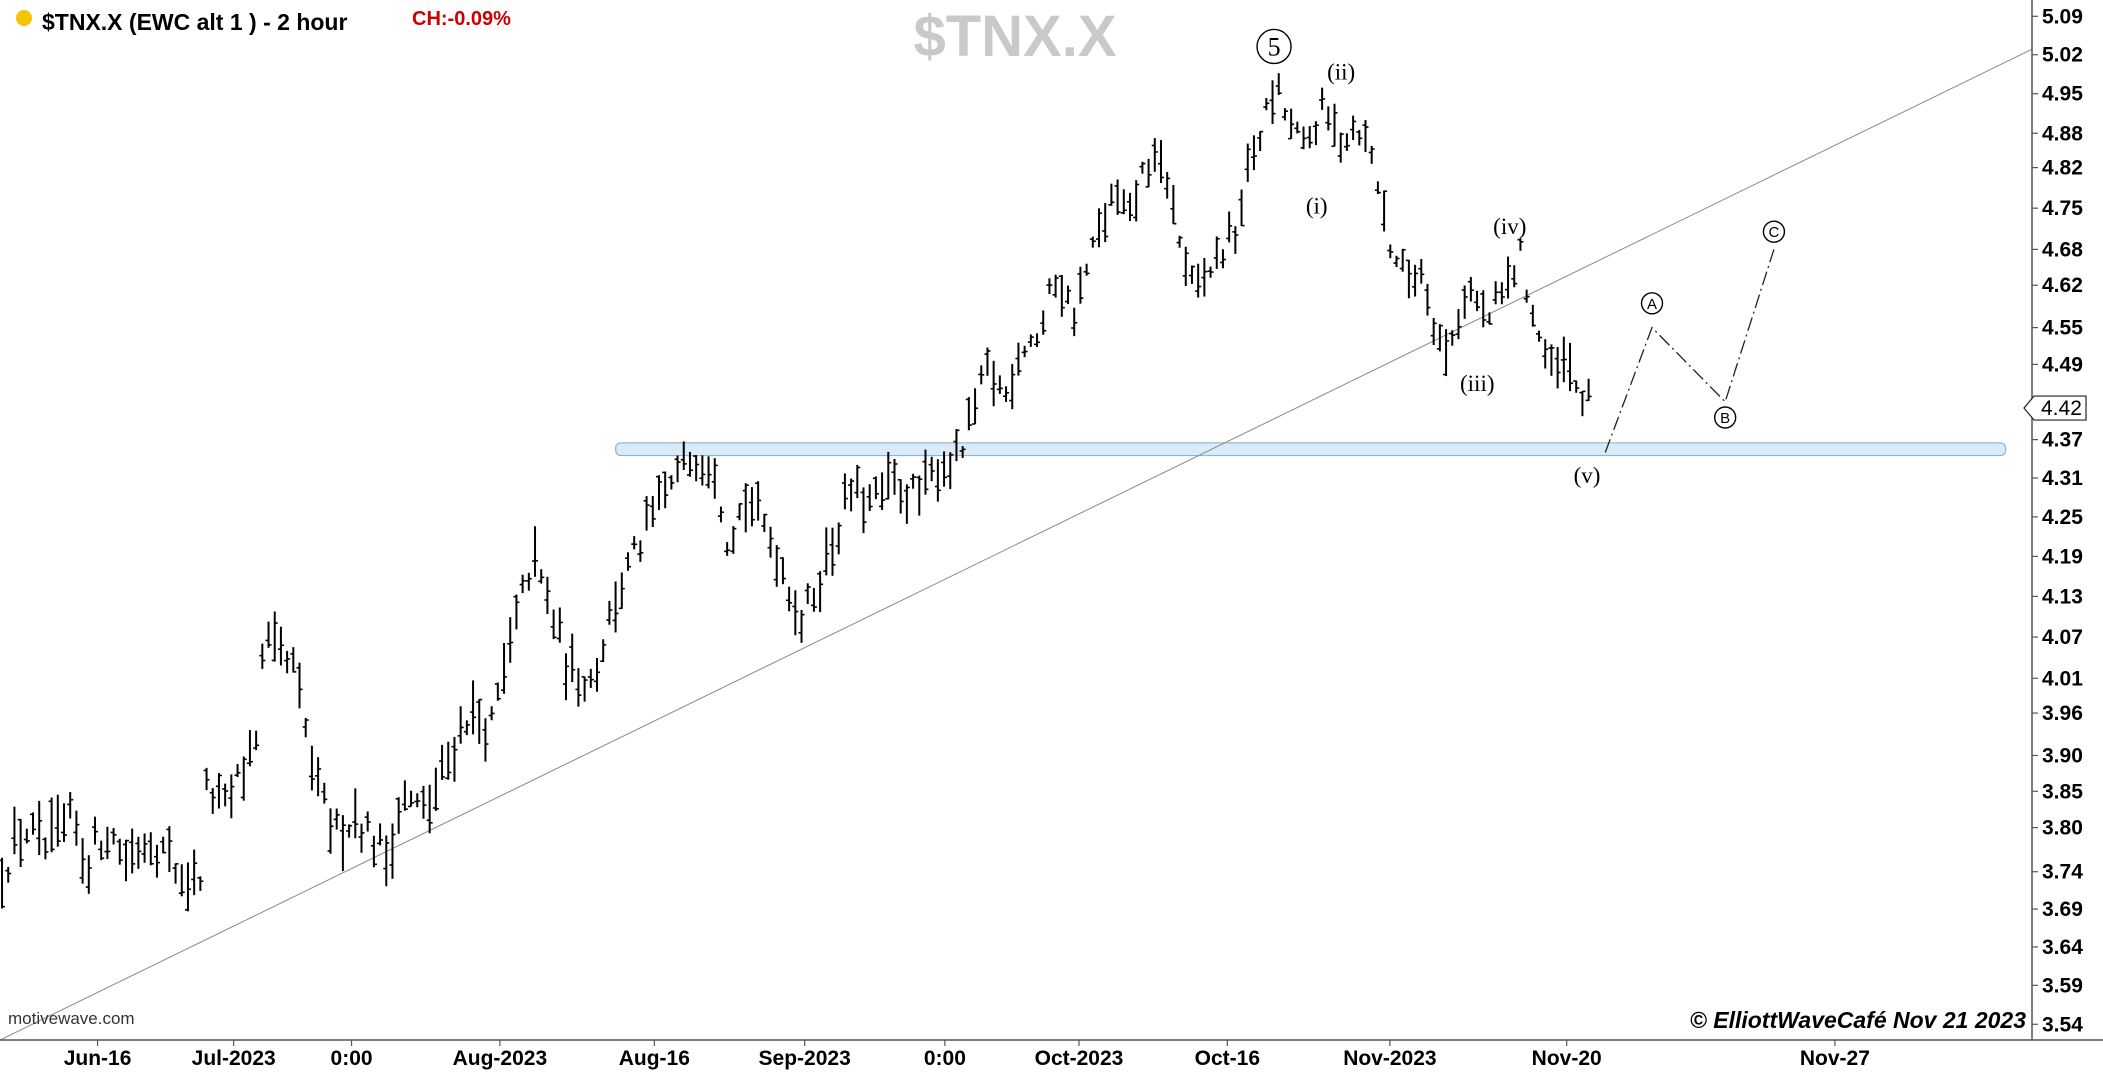 The height and width of the screenshot is (1075, 2103). Describe the element at coordinates (1341, 71) in the screenshot. I see `wave-label: (ii)` at that location.